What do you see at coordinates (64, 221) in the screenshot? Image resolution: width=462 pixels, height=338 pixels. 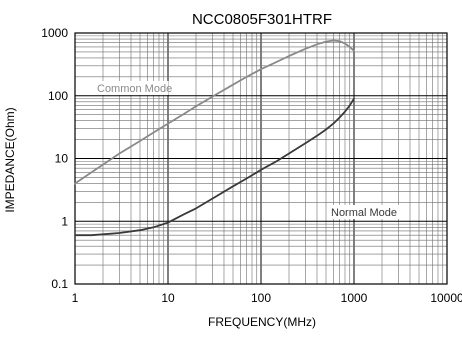 I see `y-tick-label: 1` at bounding box center [64, 221].